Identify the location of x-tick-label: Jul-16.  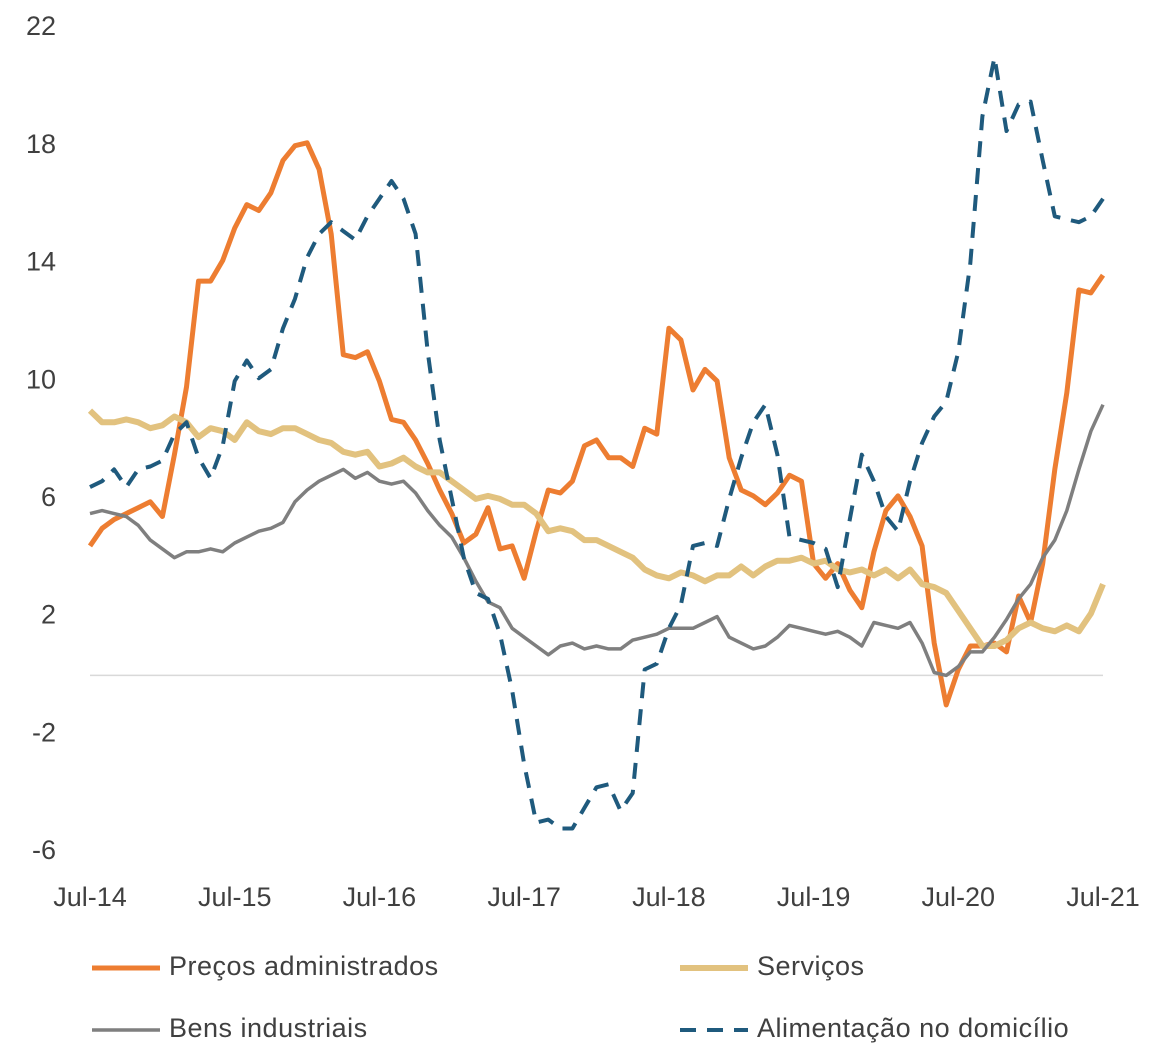
(380, 897).